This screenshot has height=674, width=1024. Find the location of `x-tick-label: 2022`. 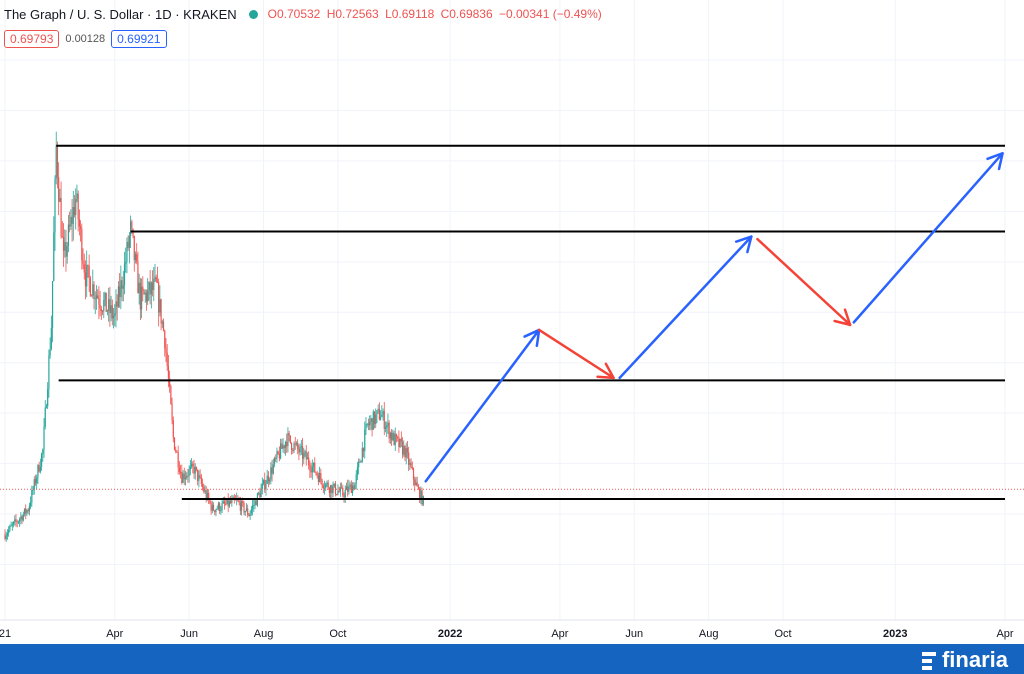

x-tick-label: 2022 is located at coordinates (450, 634).